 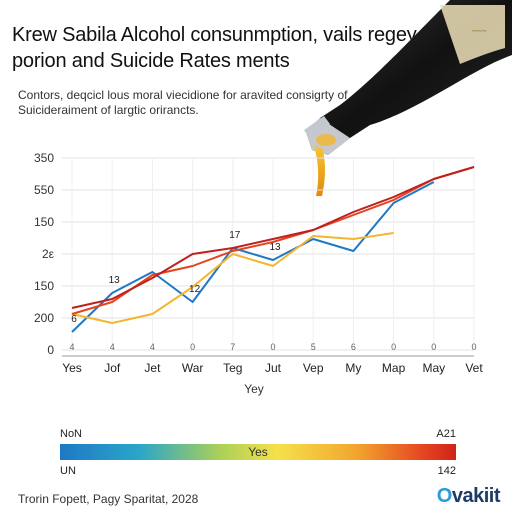 What do you see at coordinates (74, 319) in the screenshot?
I see `data-label: 6` at bounding box center [74, 319].